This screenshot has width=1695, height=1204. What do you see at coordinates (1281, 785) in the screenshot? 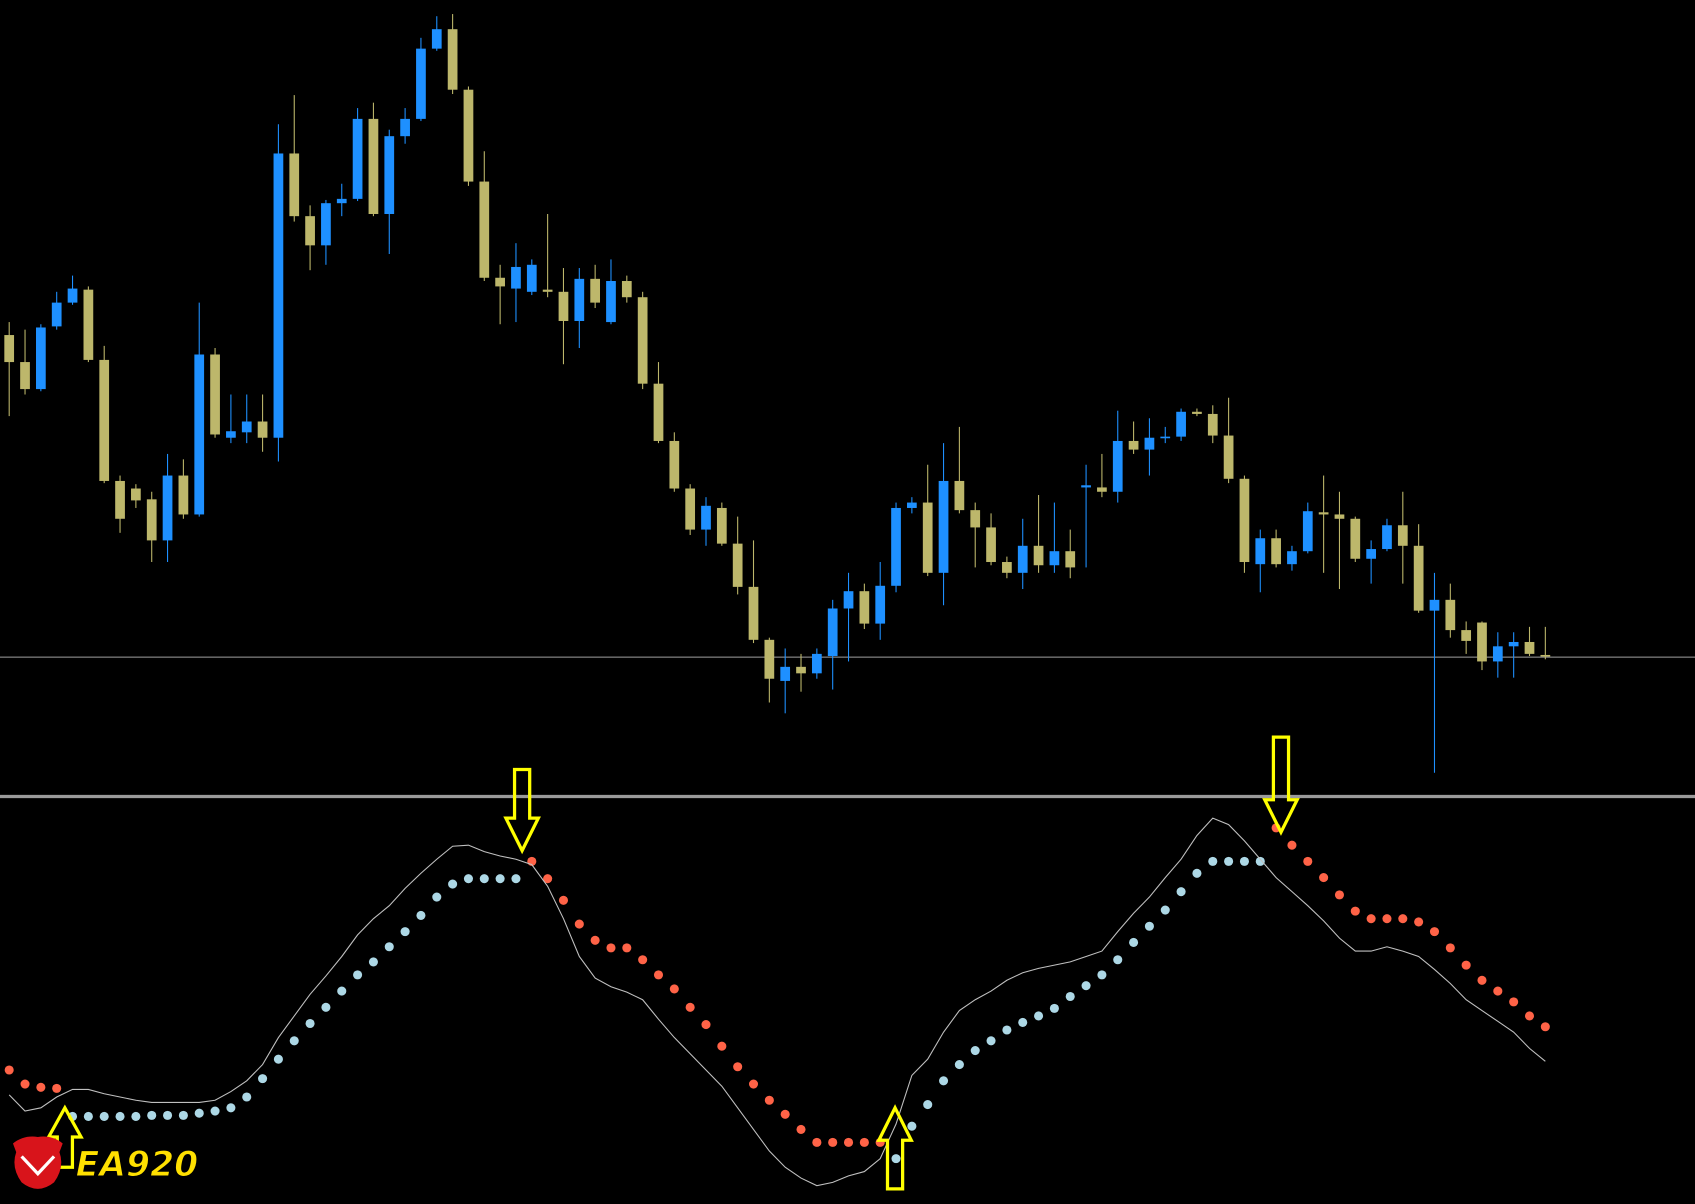
I see `sell-arrow` at bounding box center [1281, 785].